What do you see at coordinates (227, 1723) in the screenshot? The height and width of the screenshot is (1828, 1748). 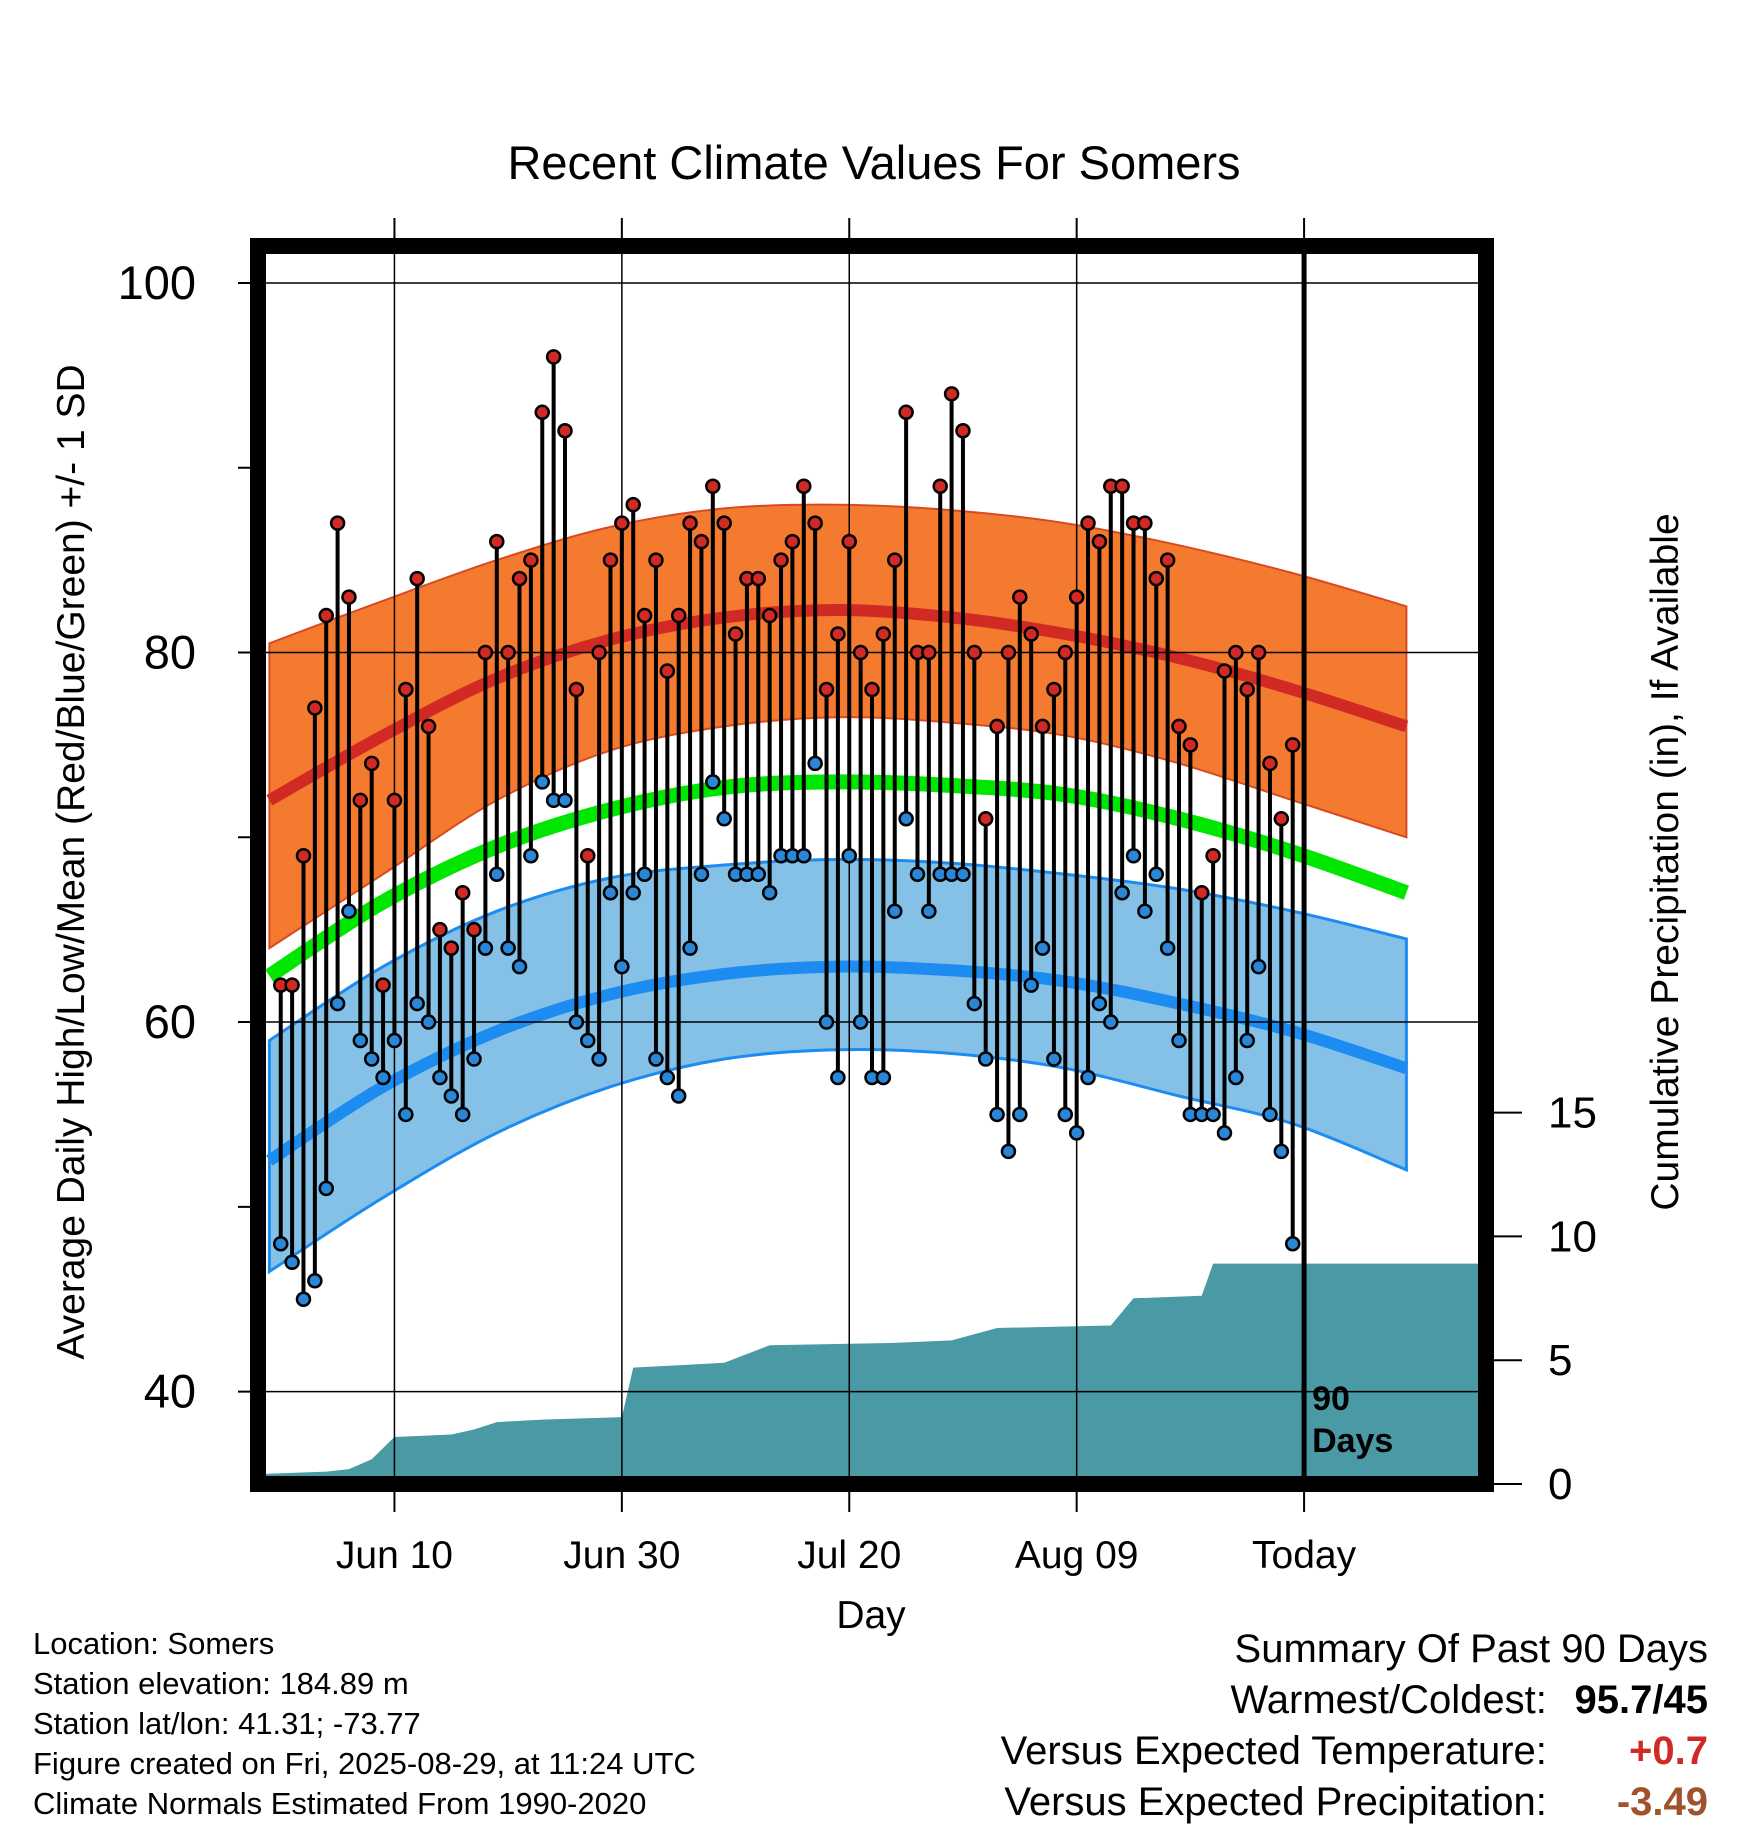 I see `latlon-text: Station lat/lon: 41.31; -73.77` at bounding box center [227, 1723].